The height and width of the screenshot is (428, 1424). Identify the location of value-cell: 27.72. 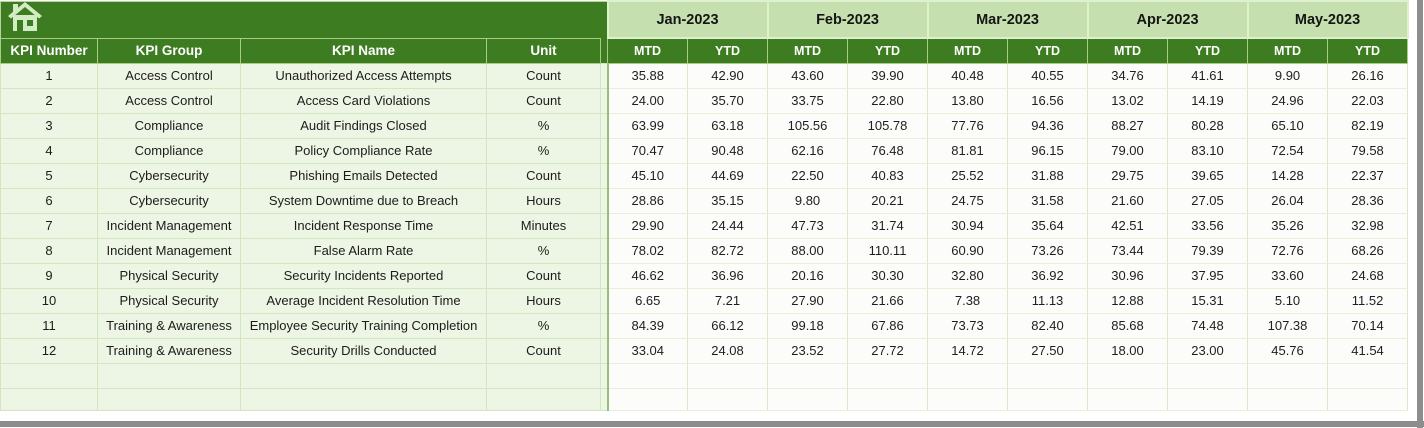
(888, 350).